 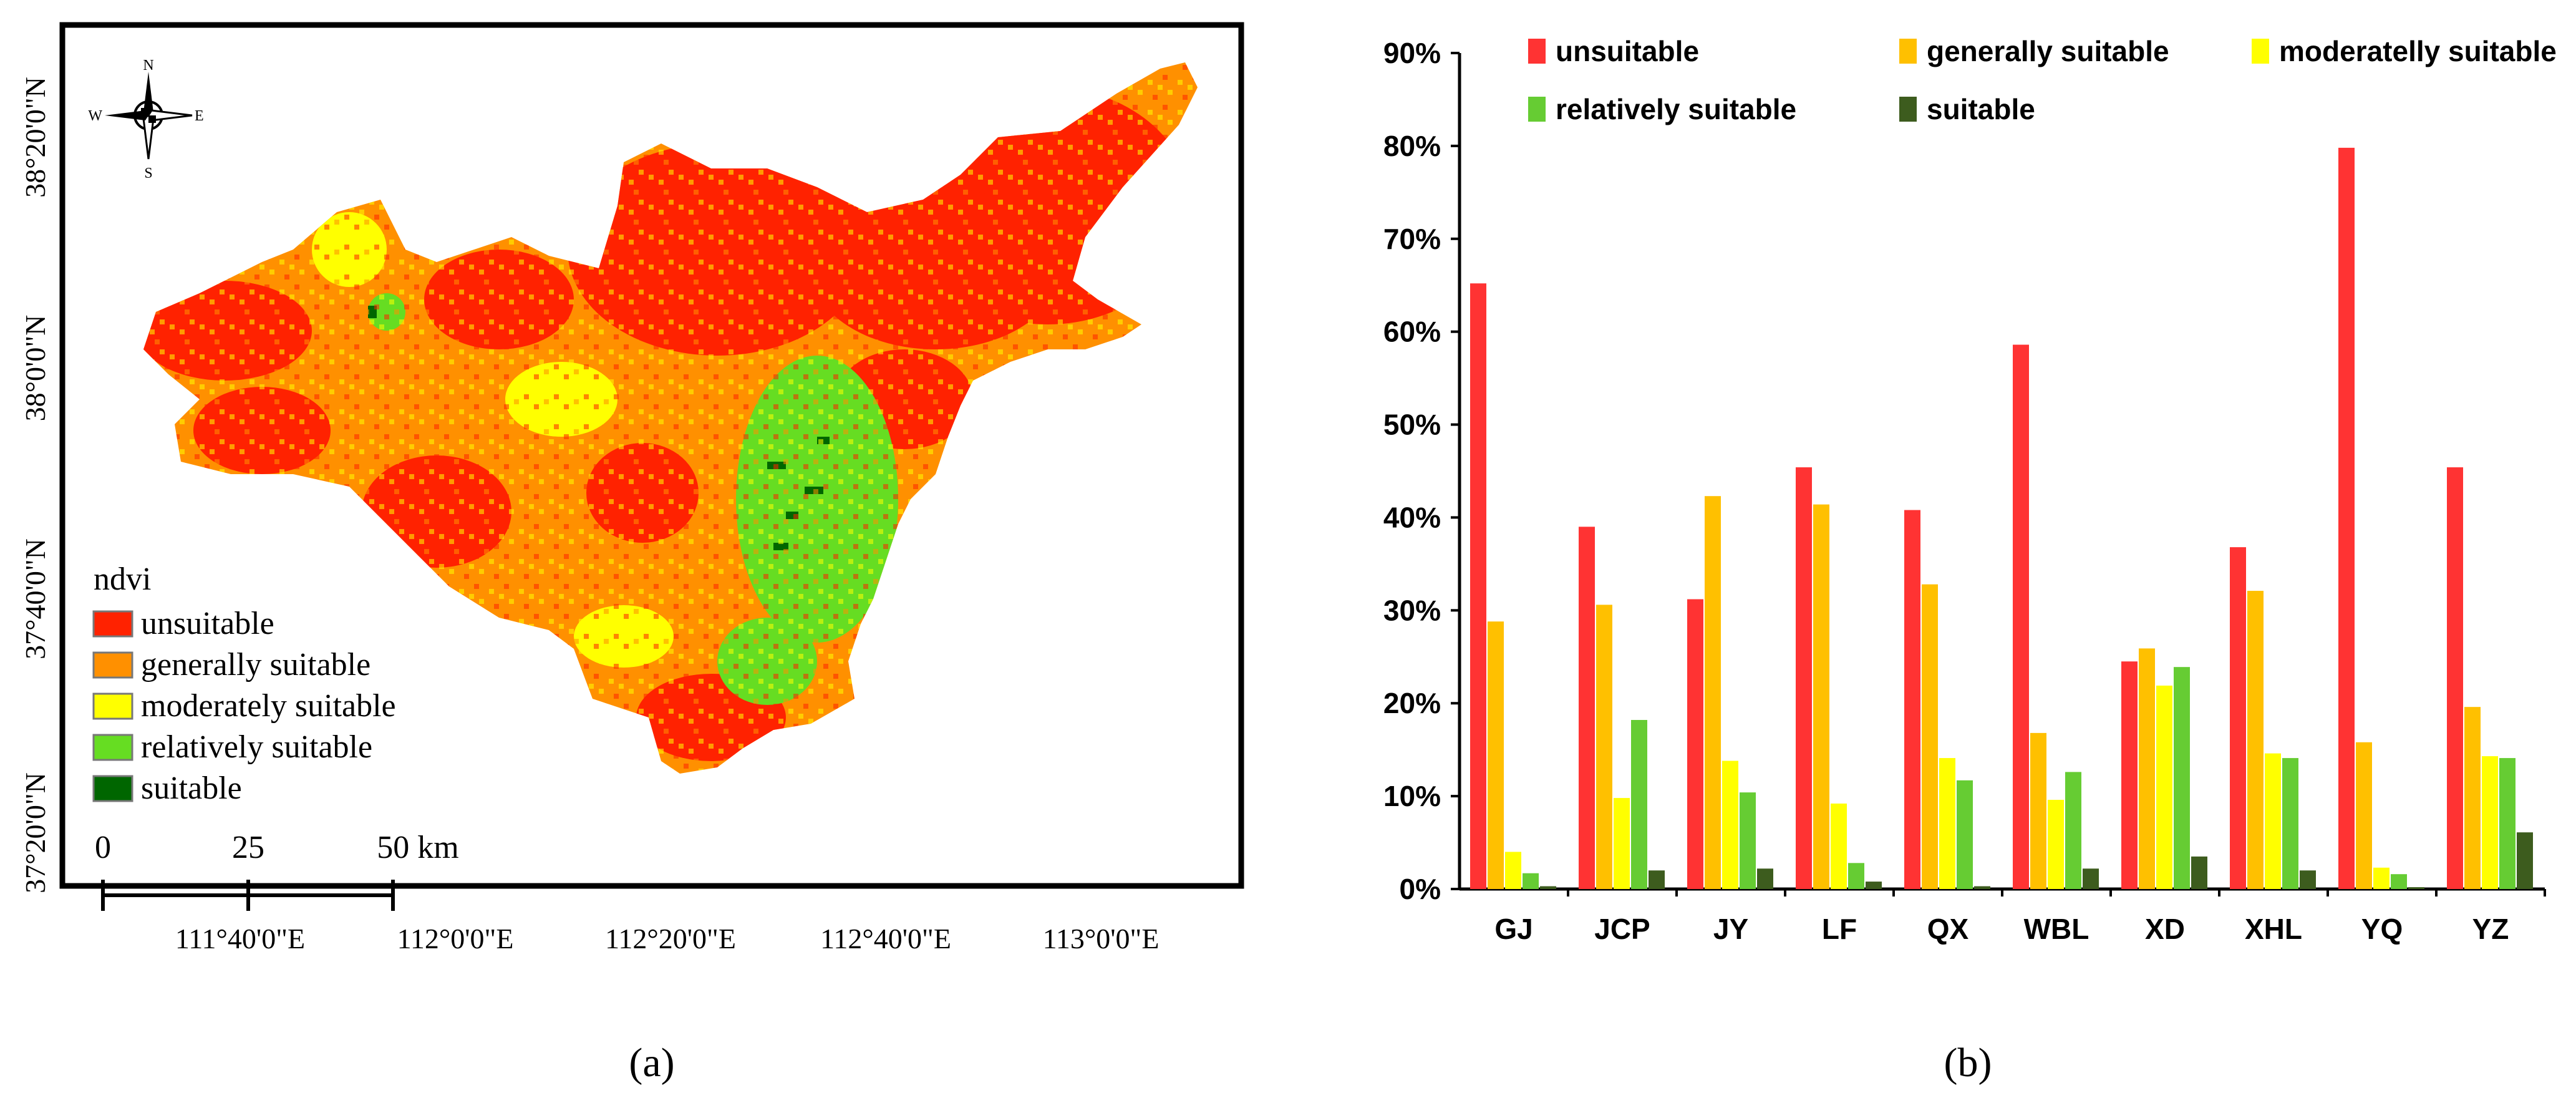 What do you see at coordinates (2490, 929) in the screenshot?
I see `x-tick-label: YZ` at bounding box center [2490, 929].